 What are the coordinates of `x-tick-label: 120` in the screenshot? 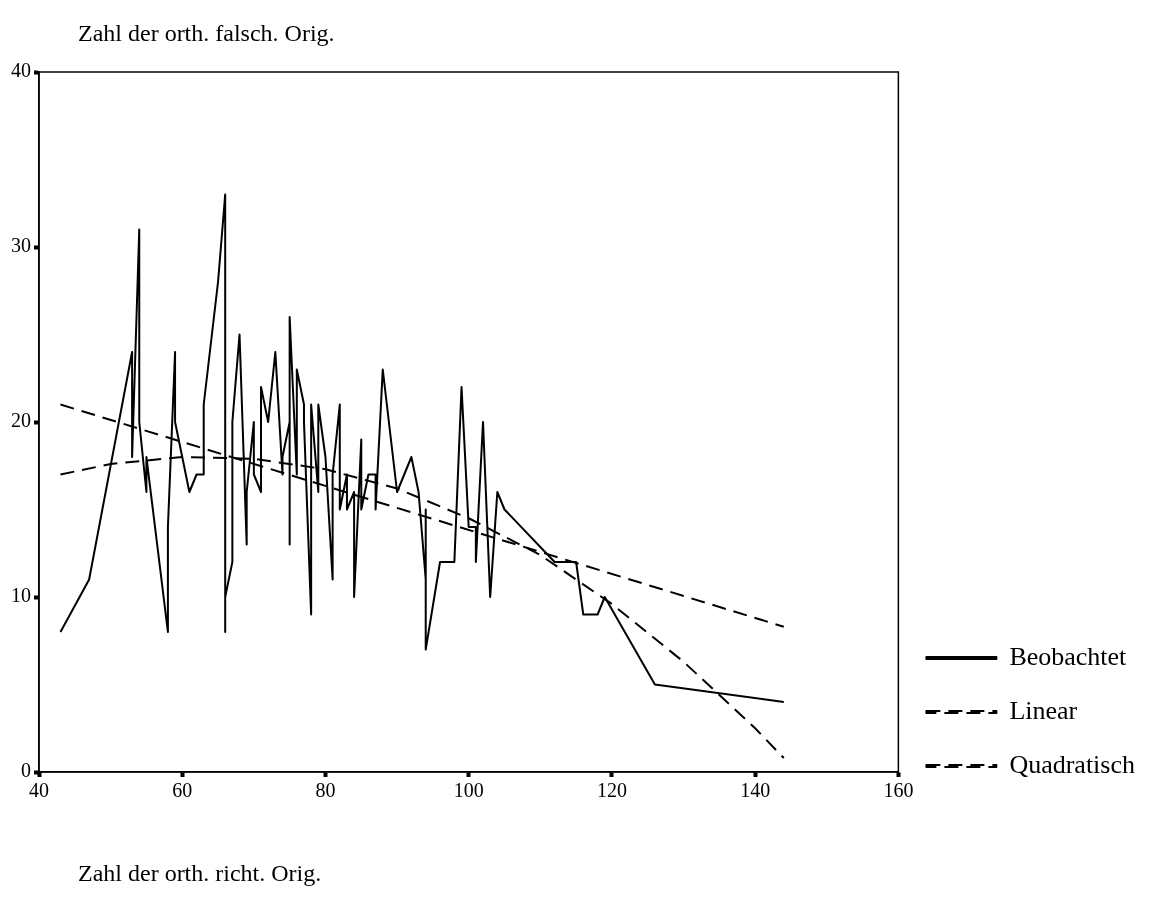 It's located at (611, 790).